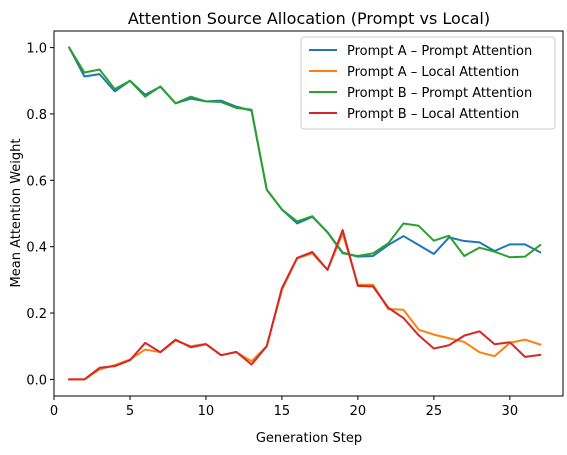  Describe the element at coordinates (36, 49) in the screenshot. I see `y-tick-label: 1.0` at that location.